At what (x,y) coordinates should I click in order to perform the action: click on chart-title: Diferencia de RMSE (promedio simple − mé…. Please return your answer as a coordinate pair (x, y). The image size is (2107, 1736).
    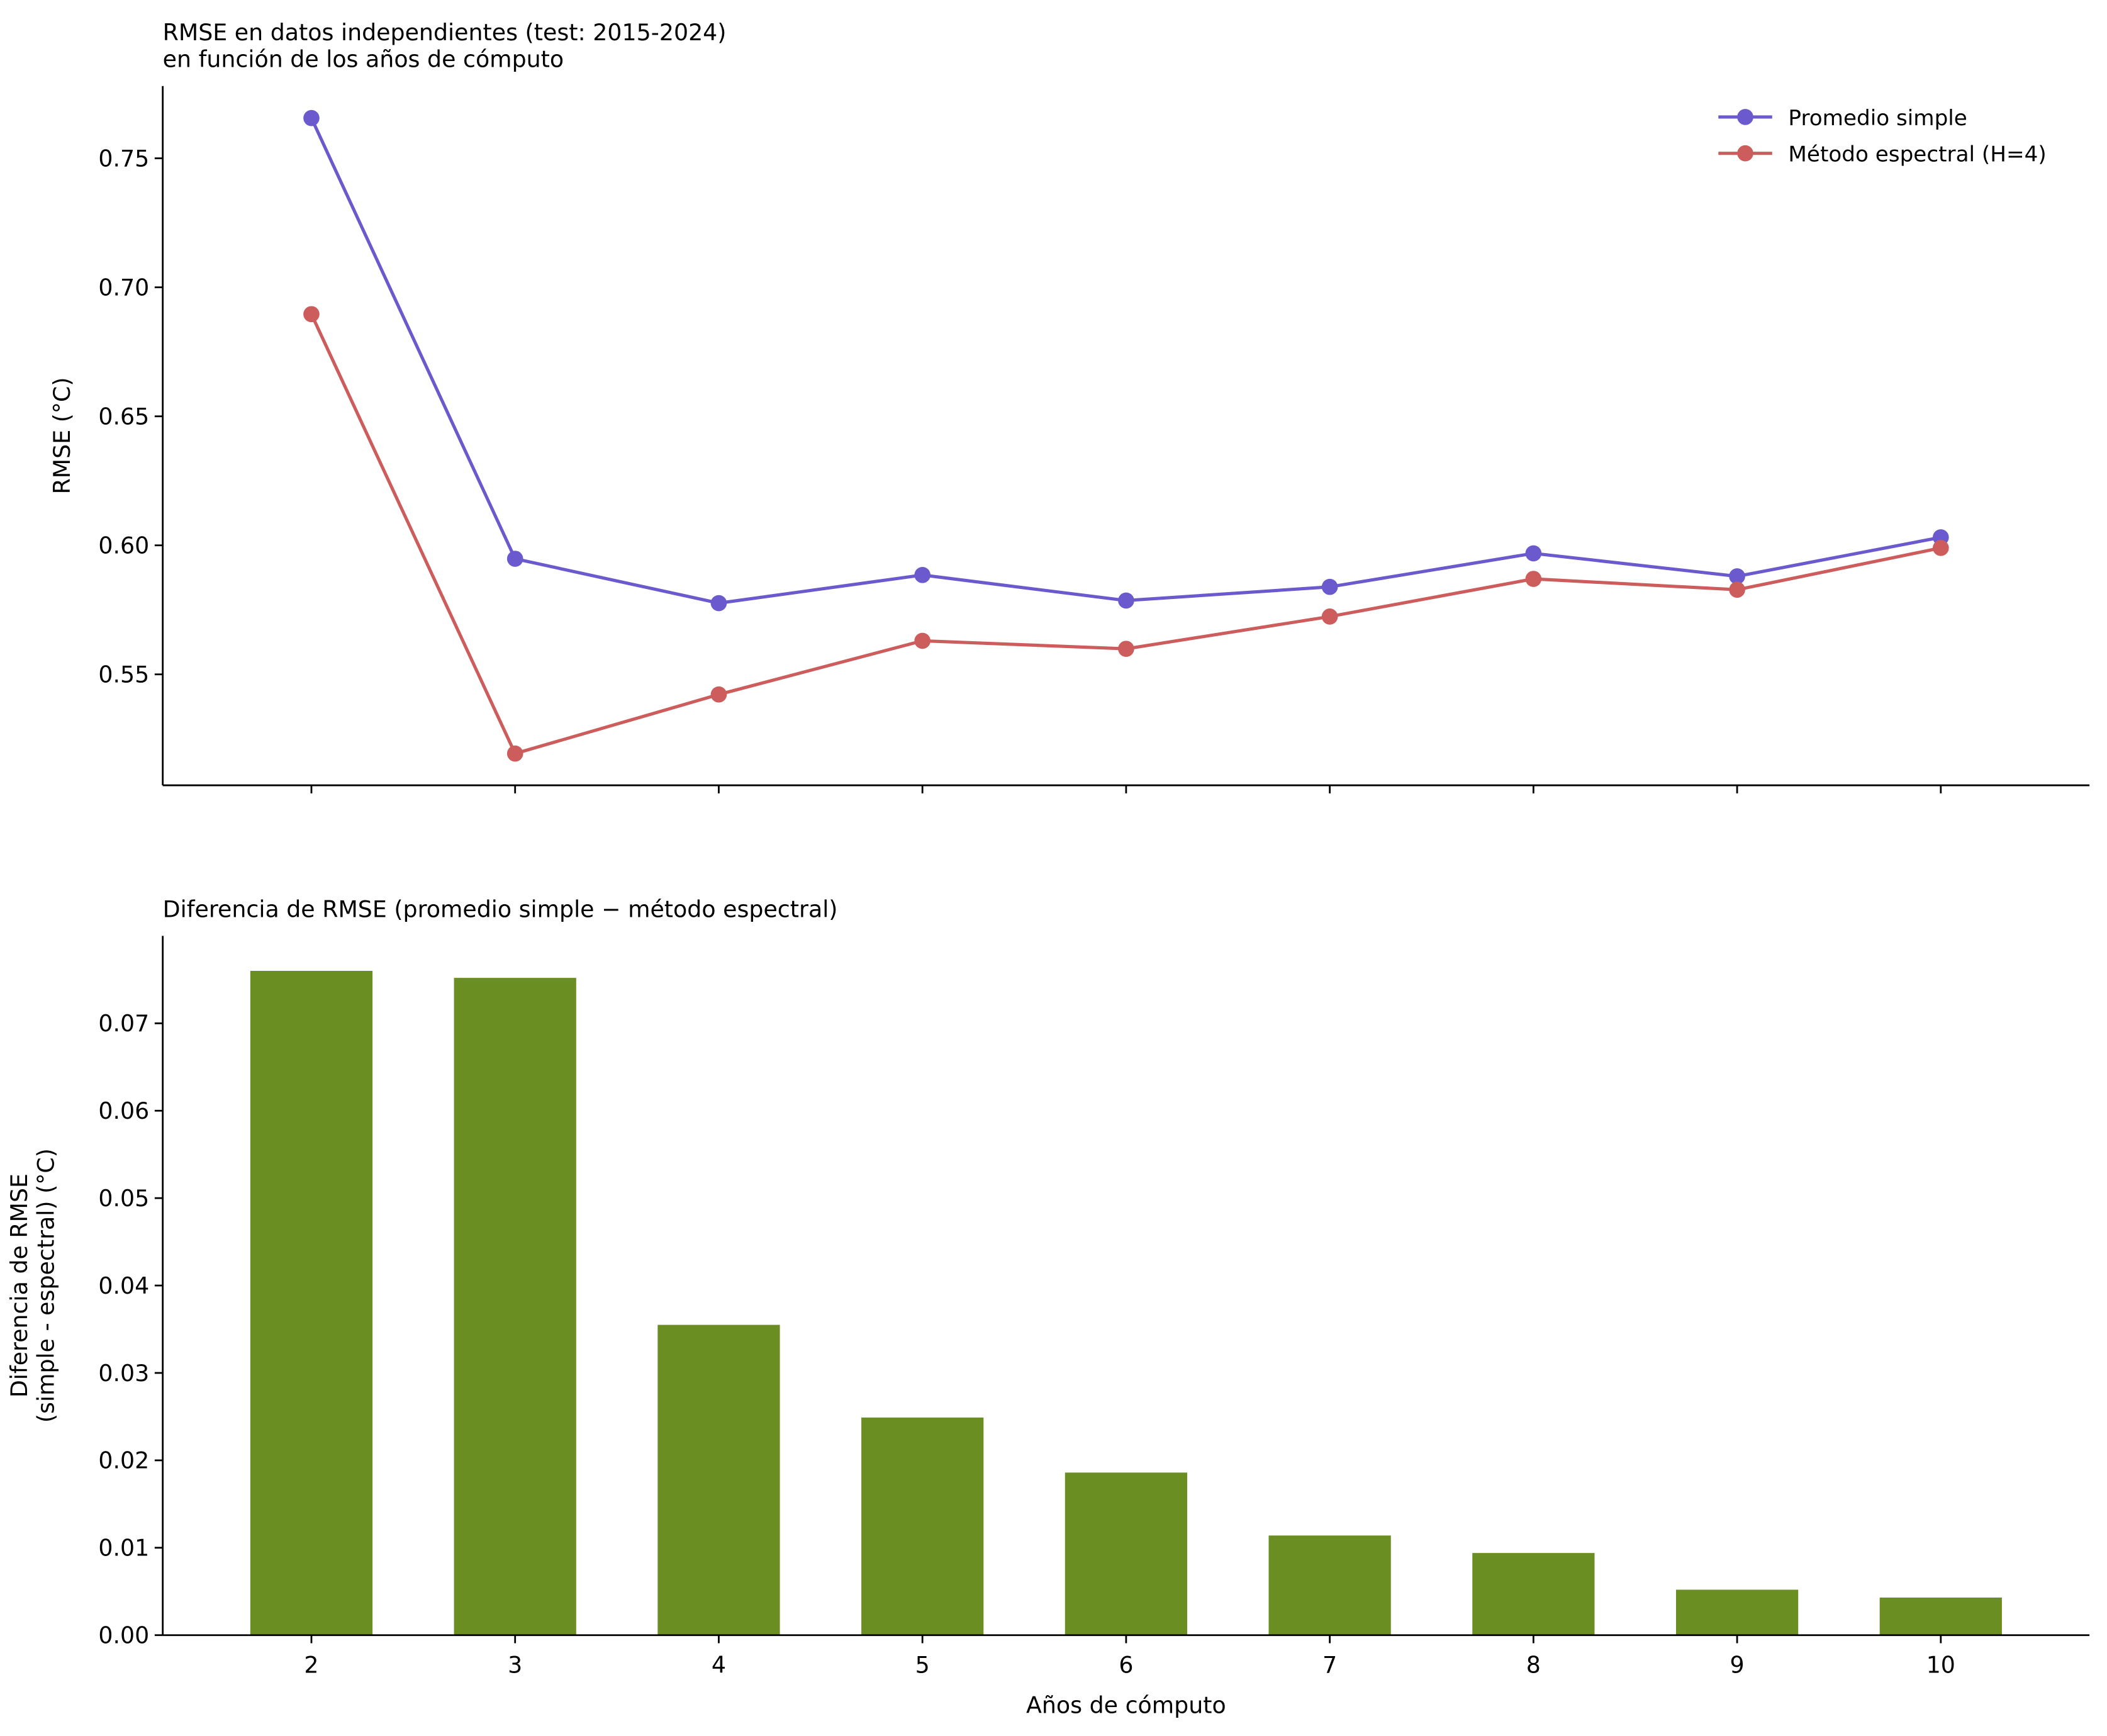
    Looking at the image, I should click on (500, 909).